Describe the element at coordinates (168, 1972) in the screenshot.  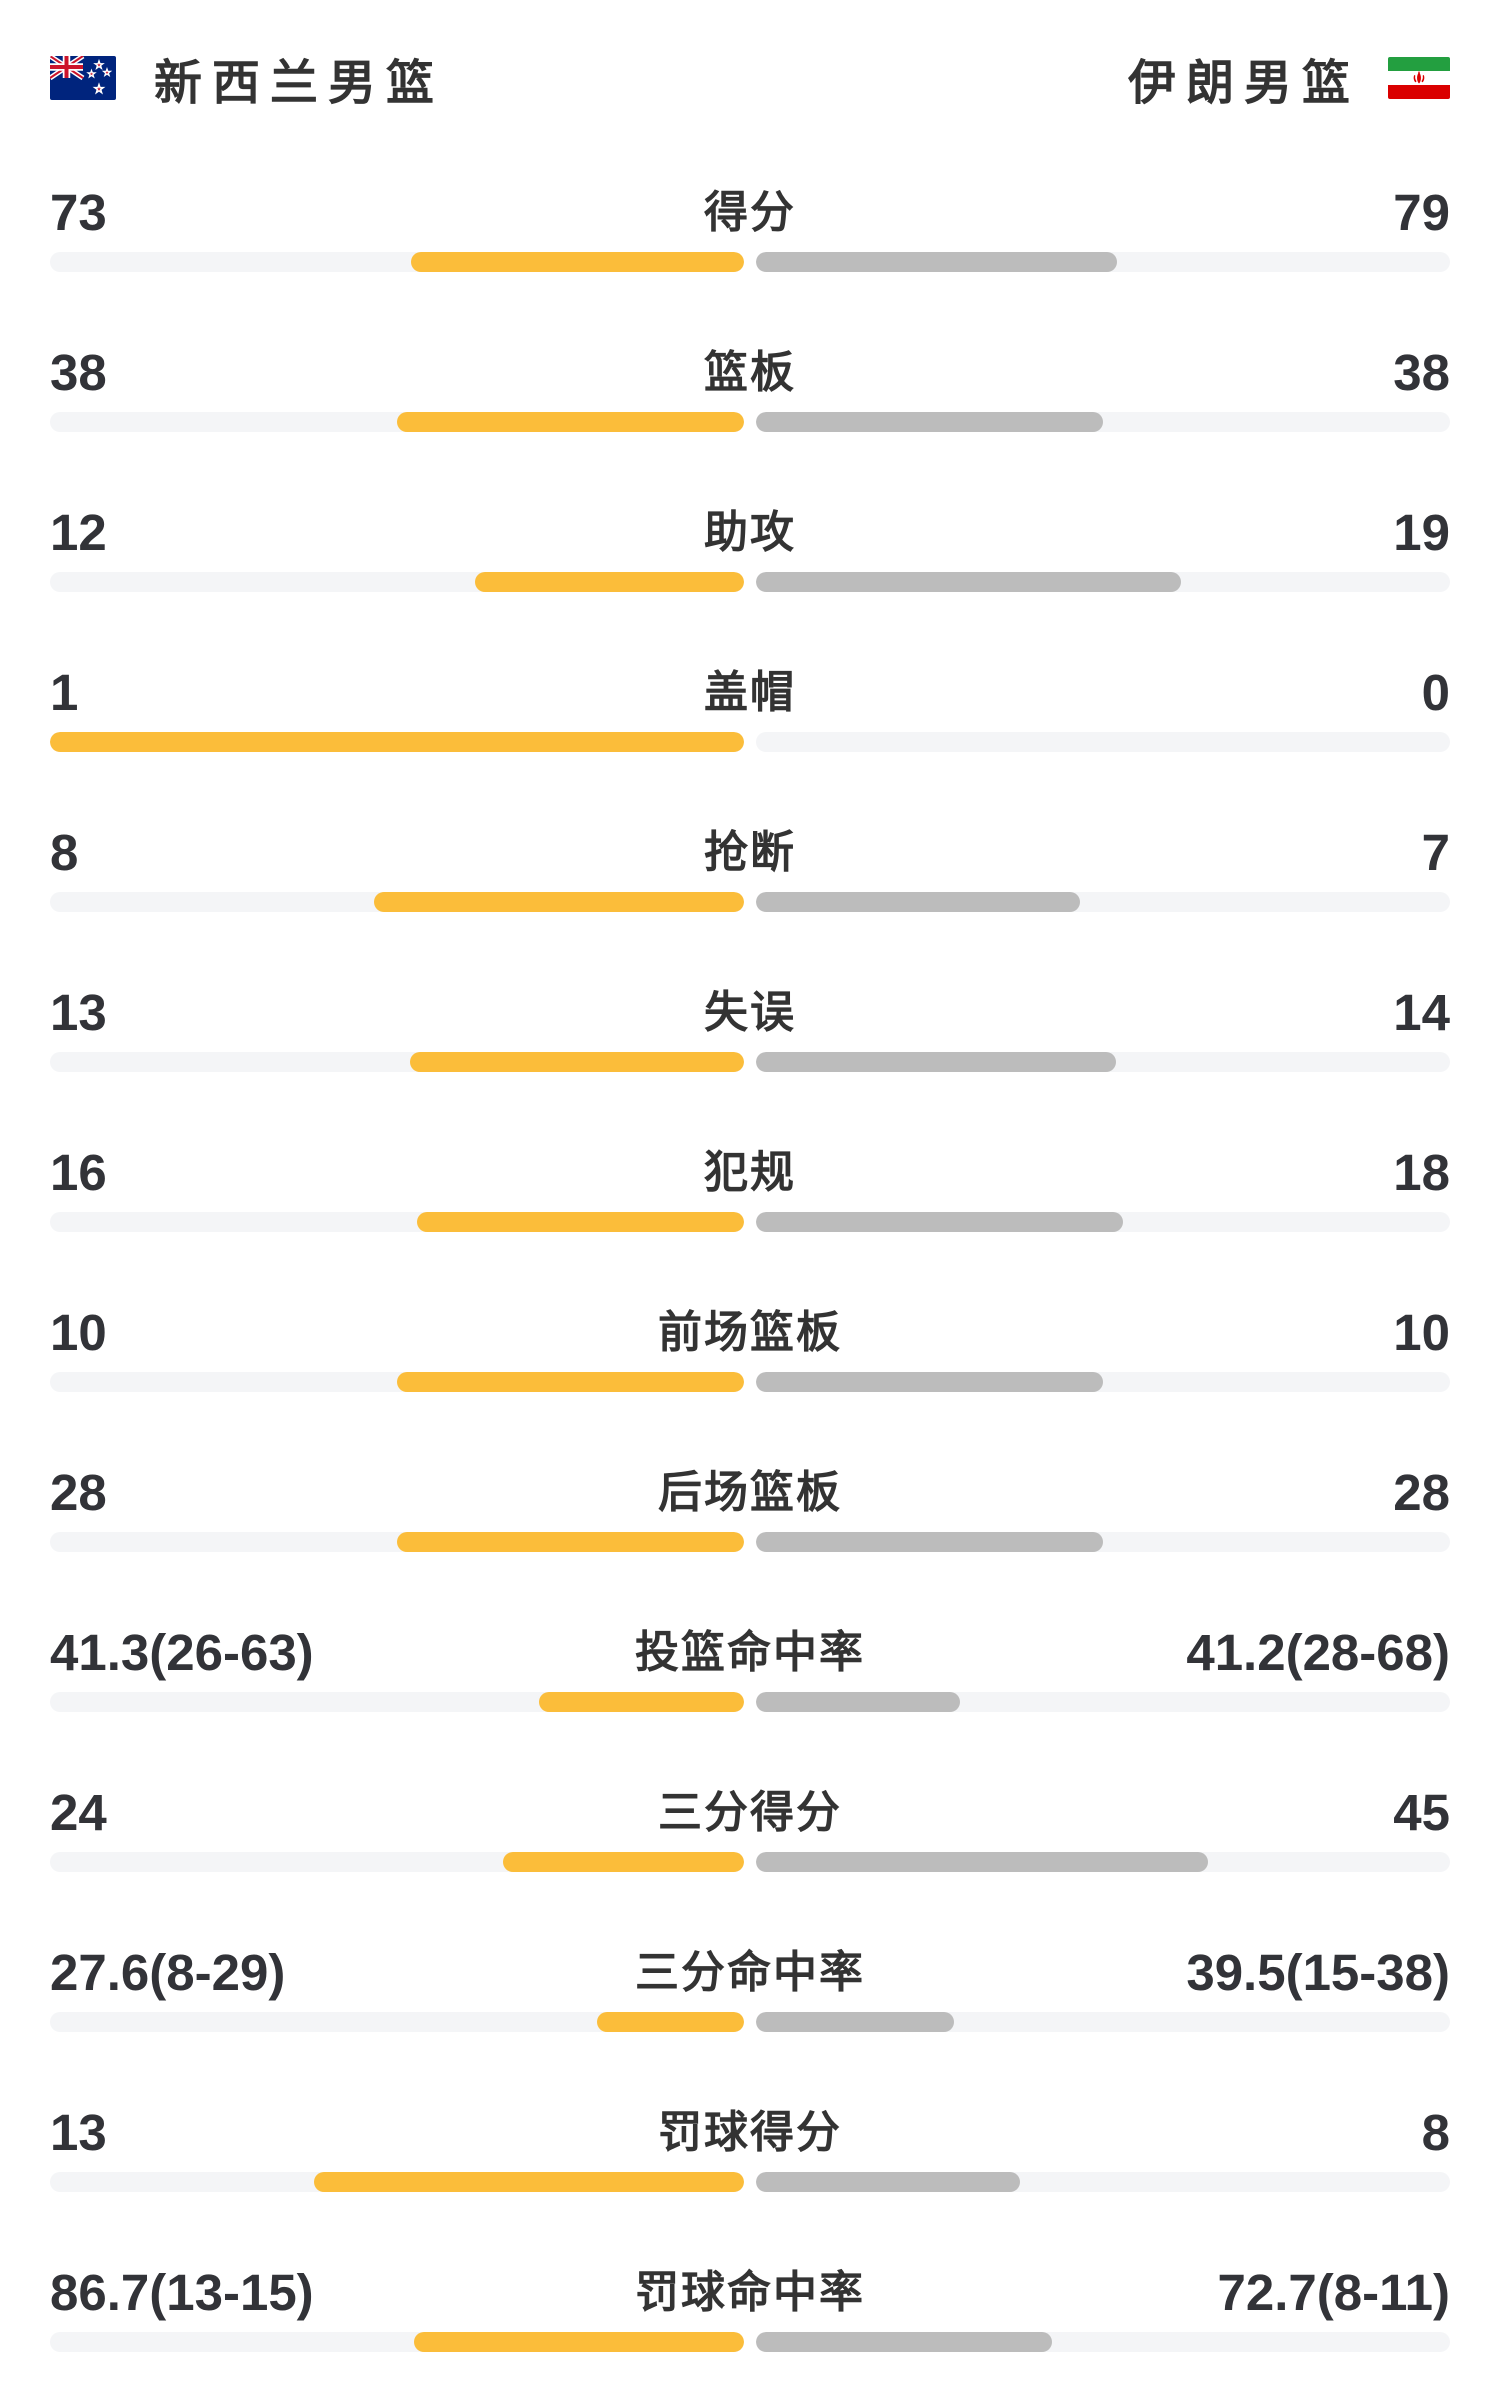
I see `home-value: 27.6(8-29)` at that location.